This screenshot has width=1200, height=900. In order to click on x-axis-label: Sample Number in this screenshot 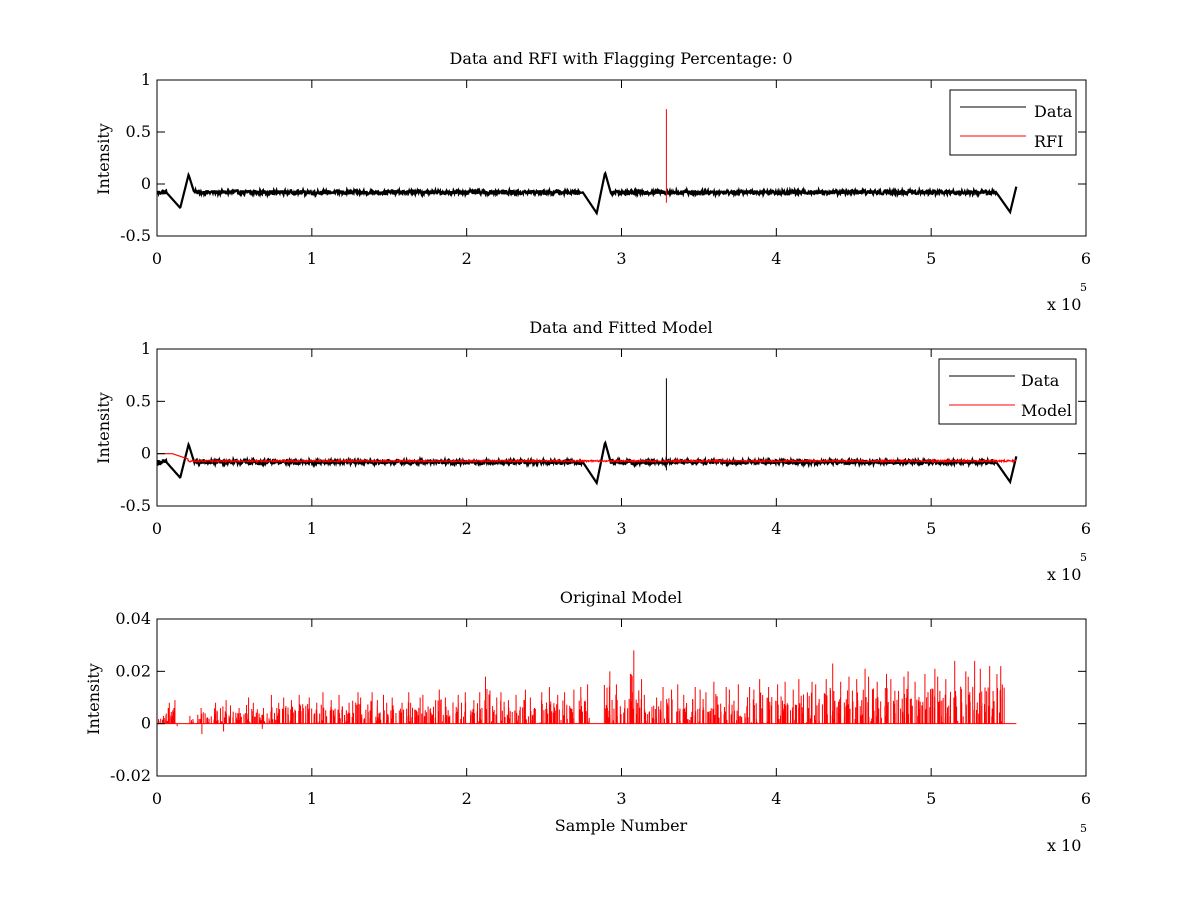, I will do `click(621, 825)`.